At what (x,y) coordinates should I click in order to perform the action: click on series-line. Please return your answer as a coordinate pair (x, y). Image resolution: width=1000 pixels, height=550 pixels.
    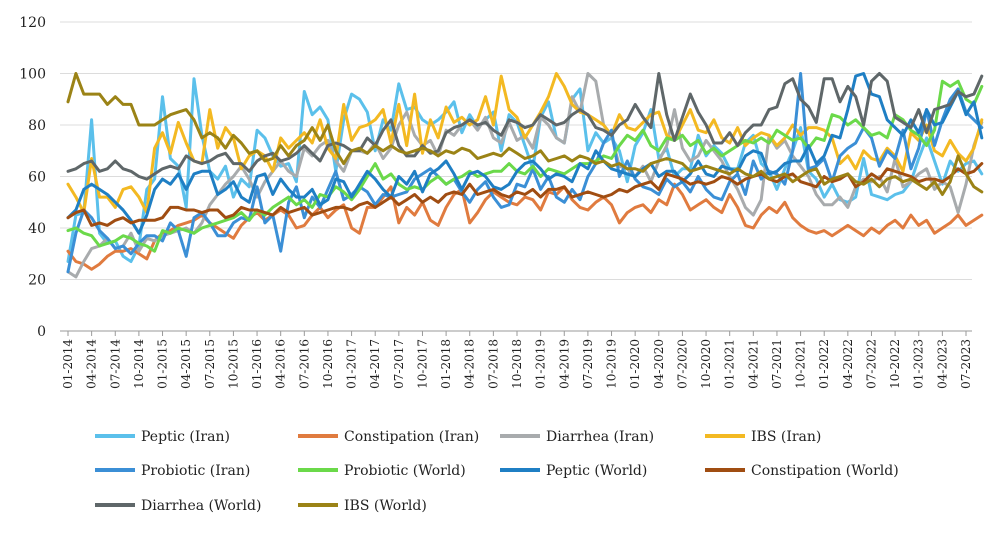
    Looking at the image, I should click on (525, 226).